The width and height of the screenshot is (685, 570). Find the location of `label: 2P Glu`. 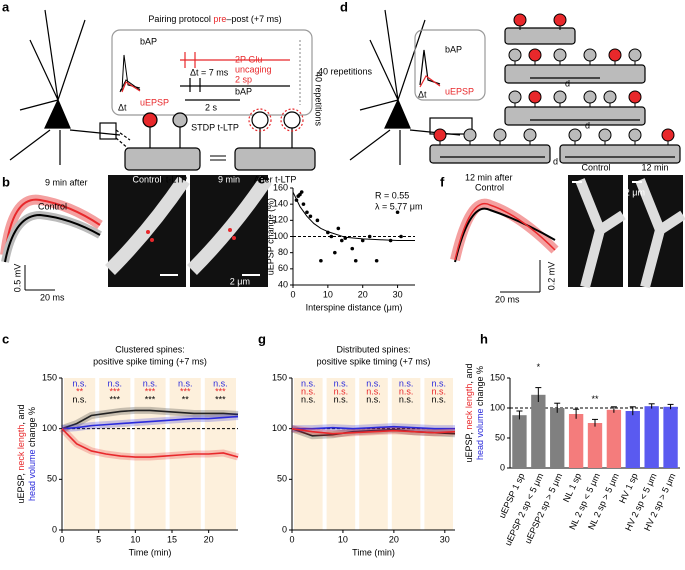

label: 2P Glu is located at coordinates (248, 59).